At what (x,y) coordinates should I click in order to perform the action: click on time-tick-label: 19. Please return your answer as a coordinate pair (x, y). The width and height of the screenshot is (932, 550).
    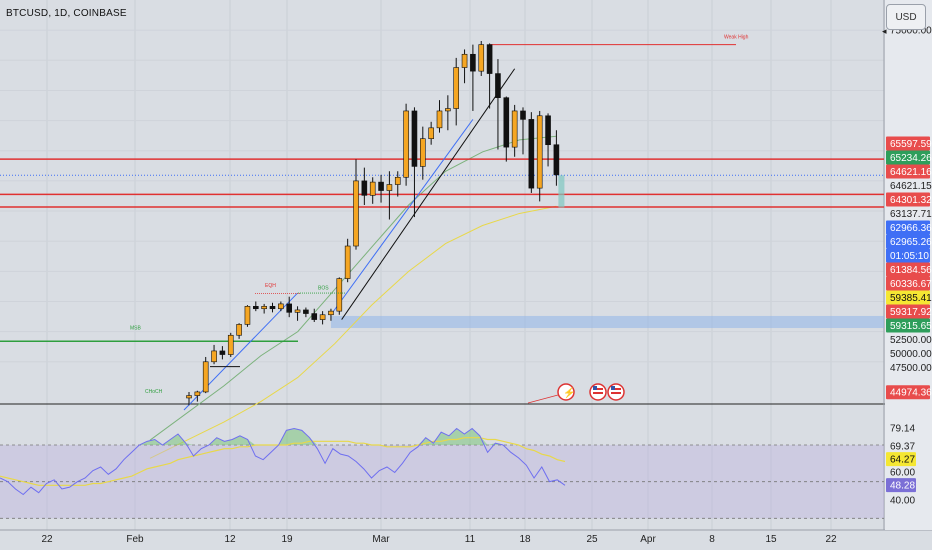
    Looking at the image, I should click on (287, 539).